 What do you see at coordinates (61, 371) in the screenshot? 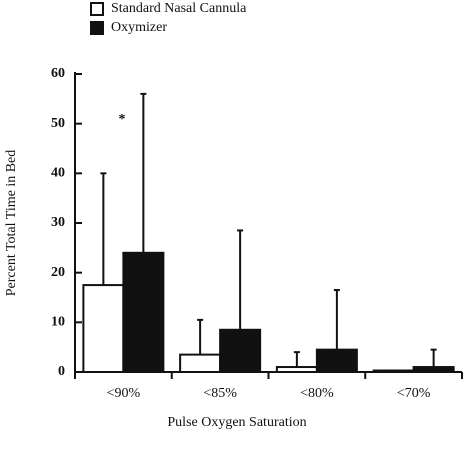
I see `y-tick-label: 0` at bounding box center [61, 371].